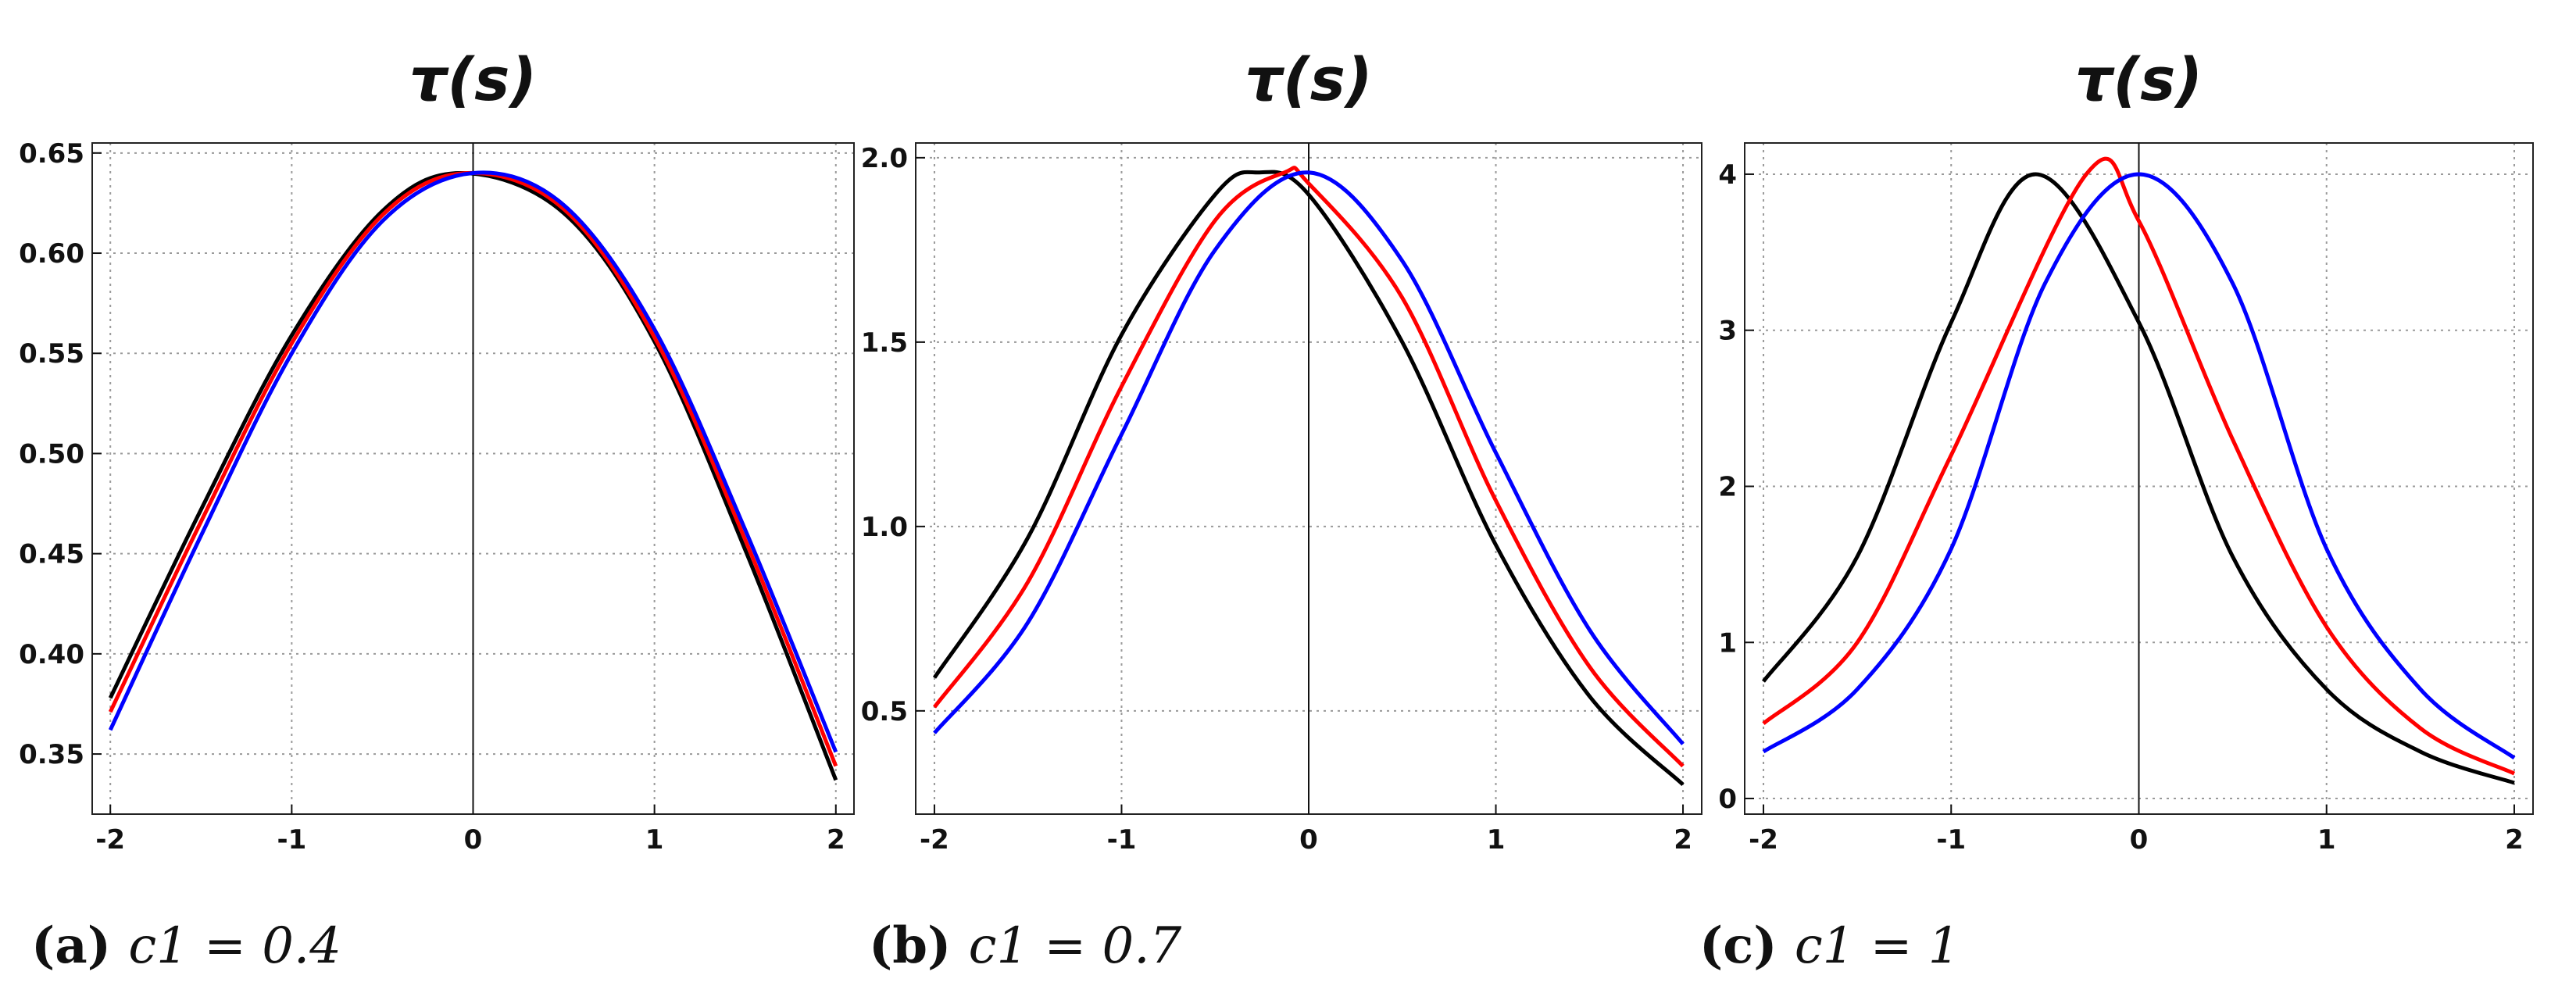 The image size is (2576, 986). Describe the element at coordinates (1727, 799) in the screenshot. I see `y-tick-label: 0` at that location.